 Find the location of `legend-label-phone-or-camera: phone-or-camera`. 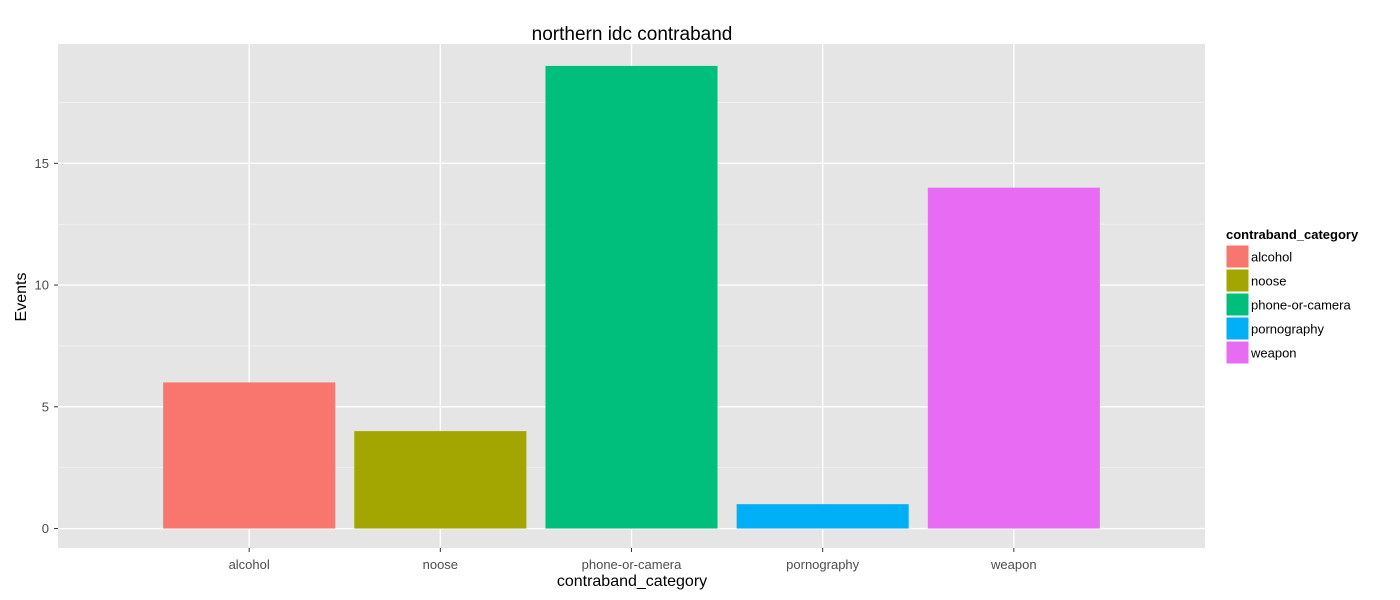

legend-label-phone-or-camera: phone-or-camera is located at coordinates (1301, 305).